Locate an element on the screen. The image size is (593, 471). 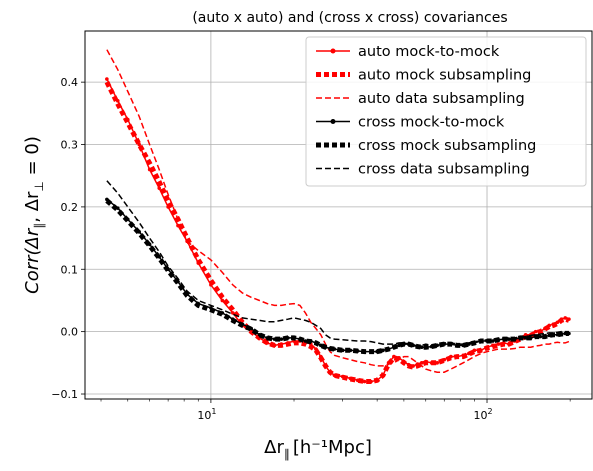
legend-label: auto data subsampling is located at coordinates (441, 99).